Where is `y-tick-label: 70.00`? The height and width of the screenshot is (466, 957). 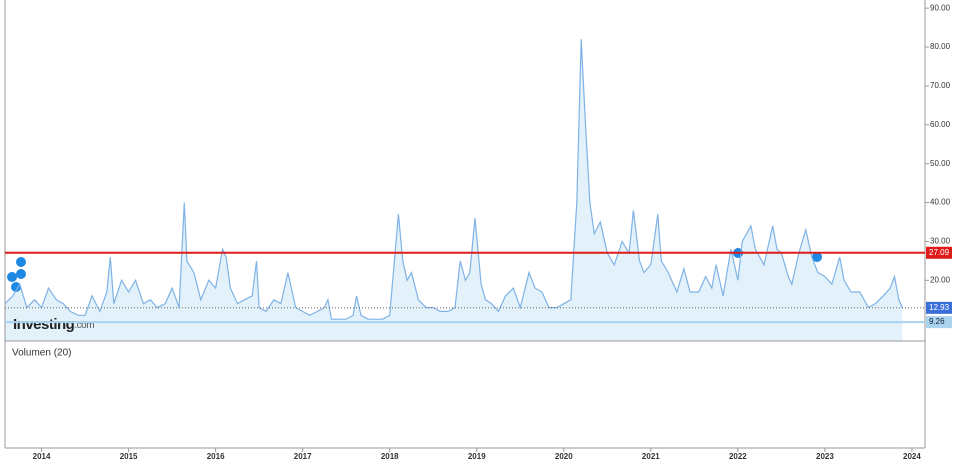 y-tick-label: 70.00 is located at coordinates (940, 85).